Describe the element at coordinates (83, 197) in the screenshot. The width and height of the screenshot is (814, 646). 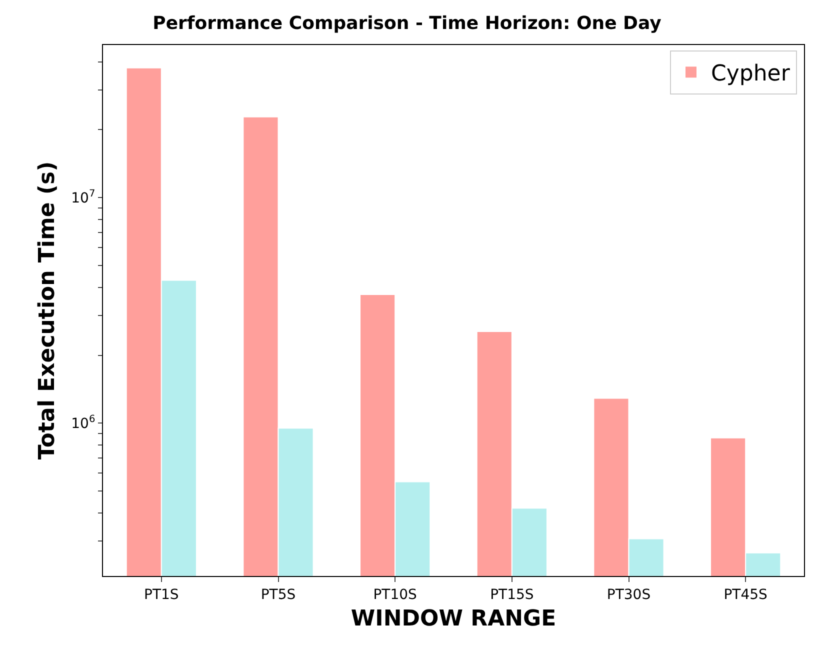
I see `y-tick-label: 10$^{7}$` at that location.